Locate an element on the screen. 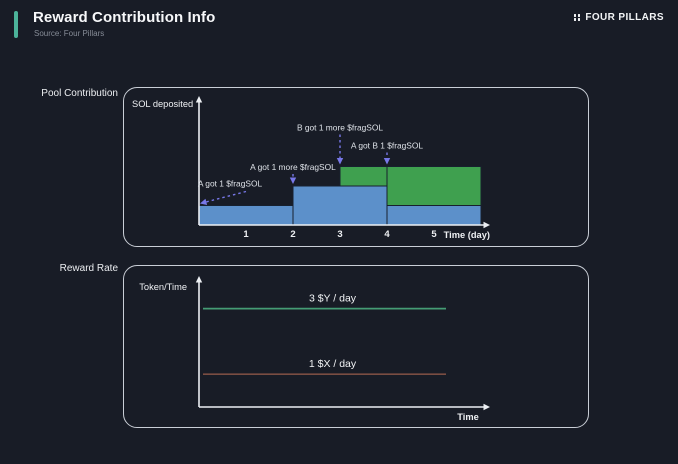  source-caption: Source: Four Pillars is located at coordinates (69, 33).